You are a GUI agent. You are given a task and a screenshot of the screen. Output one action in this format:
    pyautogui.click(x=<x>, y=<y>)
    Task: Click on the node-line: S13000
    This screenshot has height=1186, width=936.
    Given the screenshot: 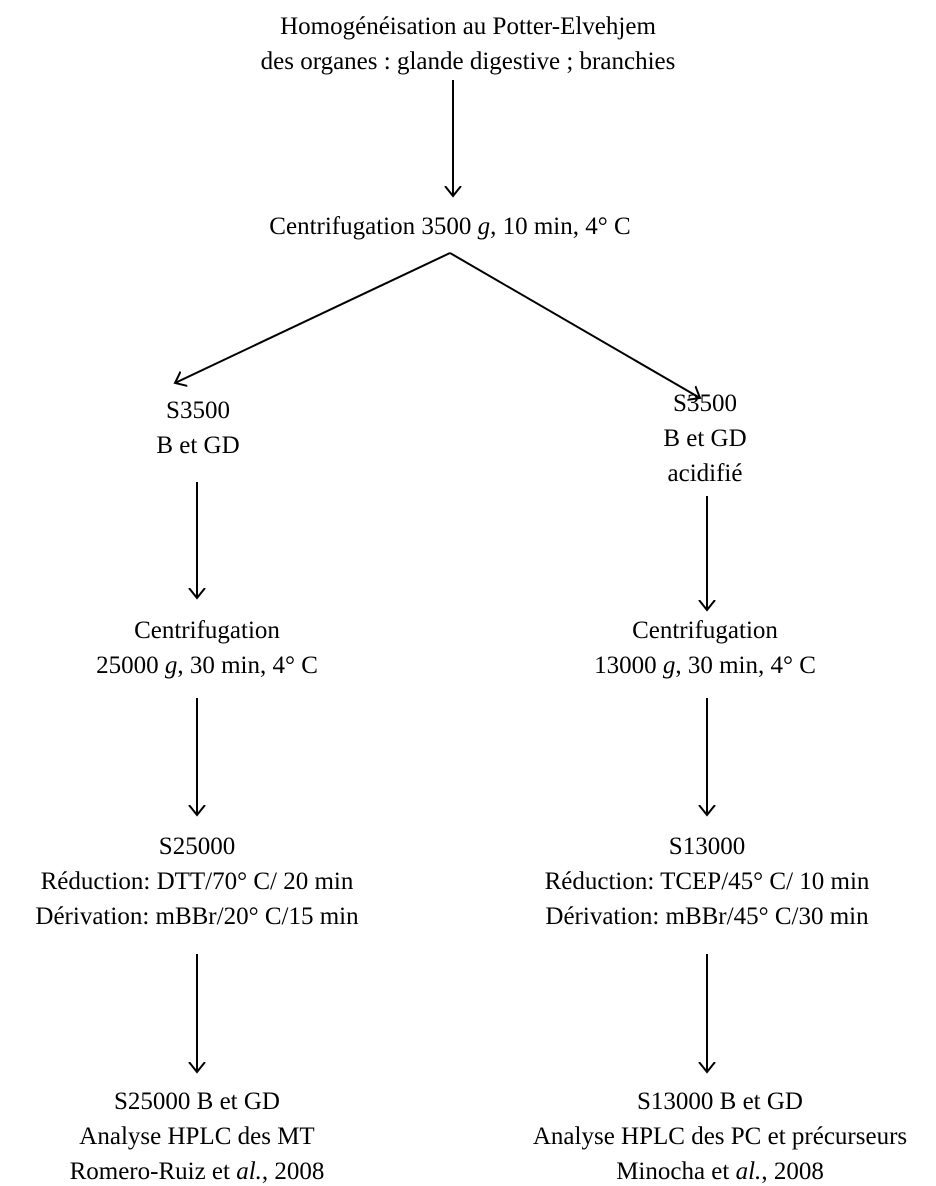 What is the action you would take?
    pyautogui.click(x=707, y=846)
    